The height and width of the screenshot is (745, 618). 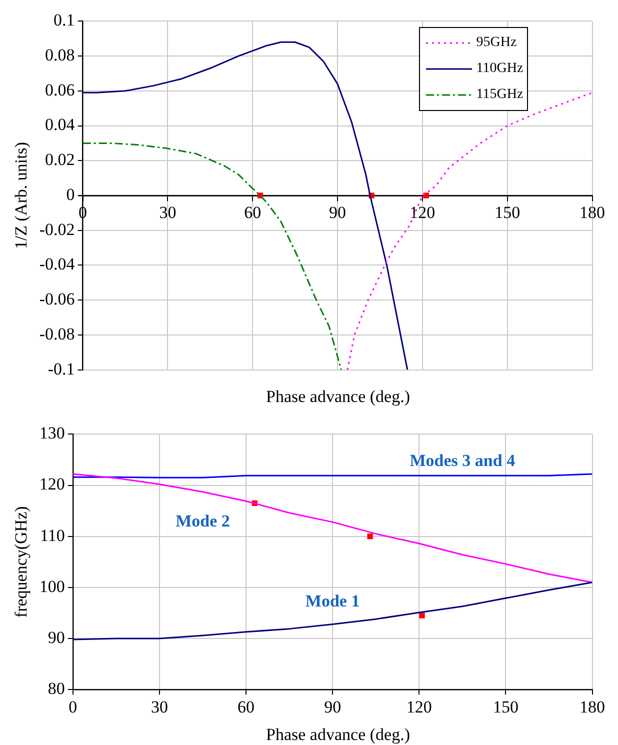 I want to click on y-tick-label: 110, so click(x=52, y=535).